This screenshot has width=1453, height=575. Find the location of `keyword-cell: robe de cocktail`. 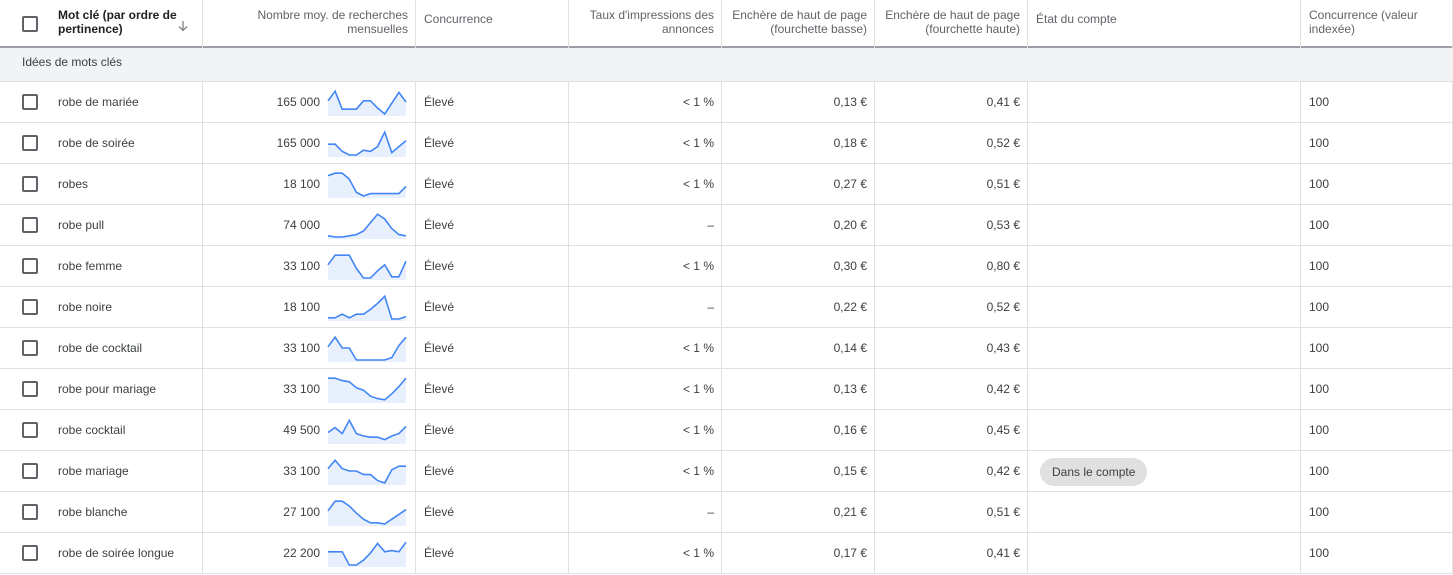

keyword-cell: robe de cocktail is located at coordinates (100, 348).